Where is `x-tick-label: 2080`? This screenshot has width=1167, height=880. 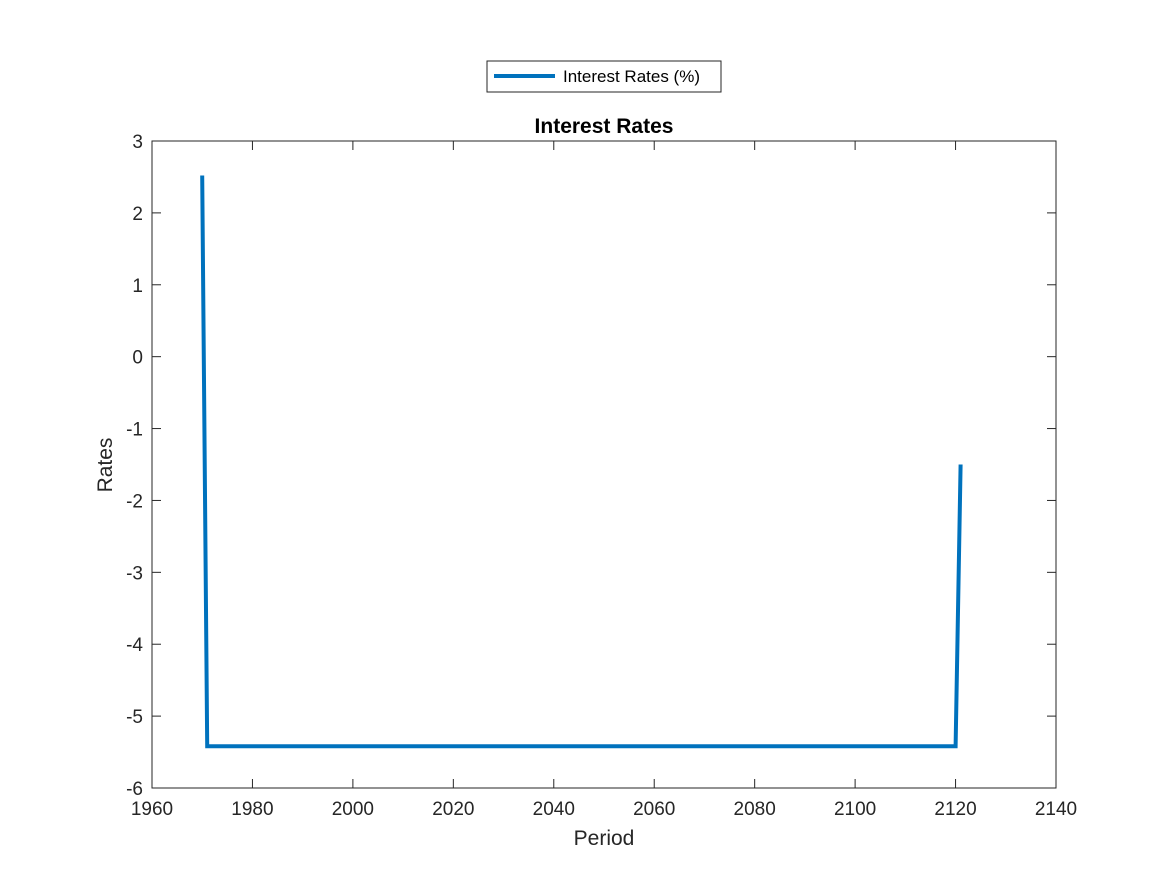 x-tick-label: 2080 is located at coordinates (755, 809).